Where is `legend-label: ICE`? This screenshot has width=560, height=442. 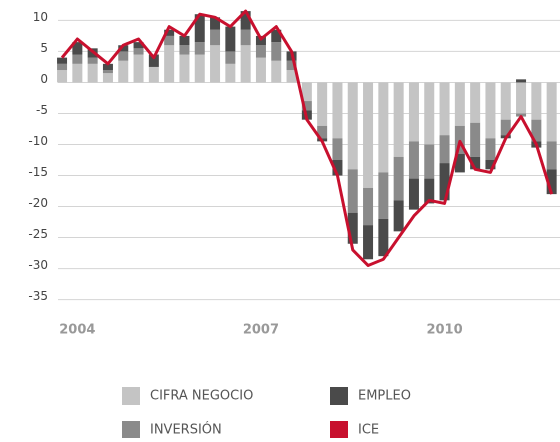 legend-label: ICE is located at coordinates (368, 430).